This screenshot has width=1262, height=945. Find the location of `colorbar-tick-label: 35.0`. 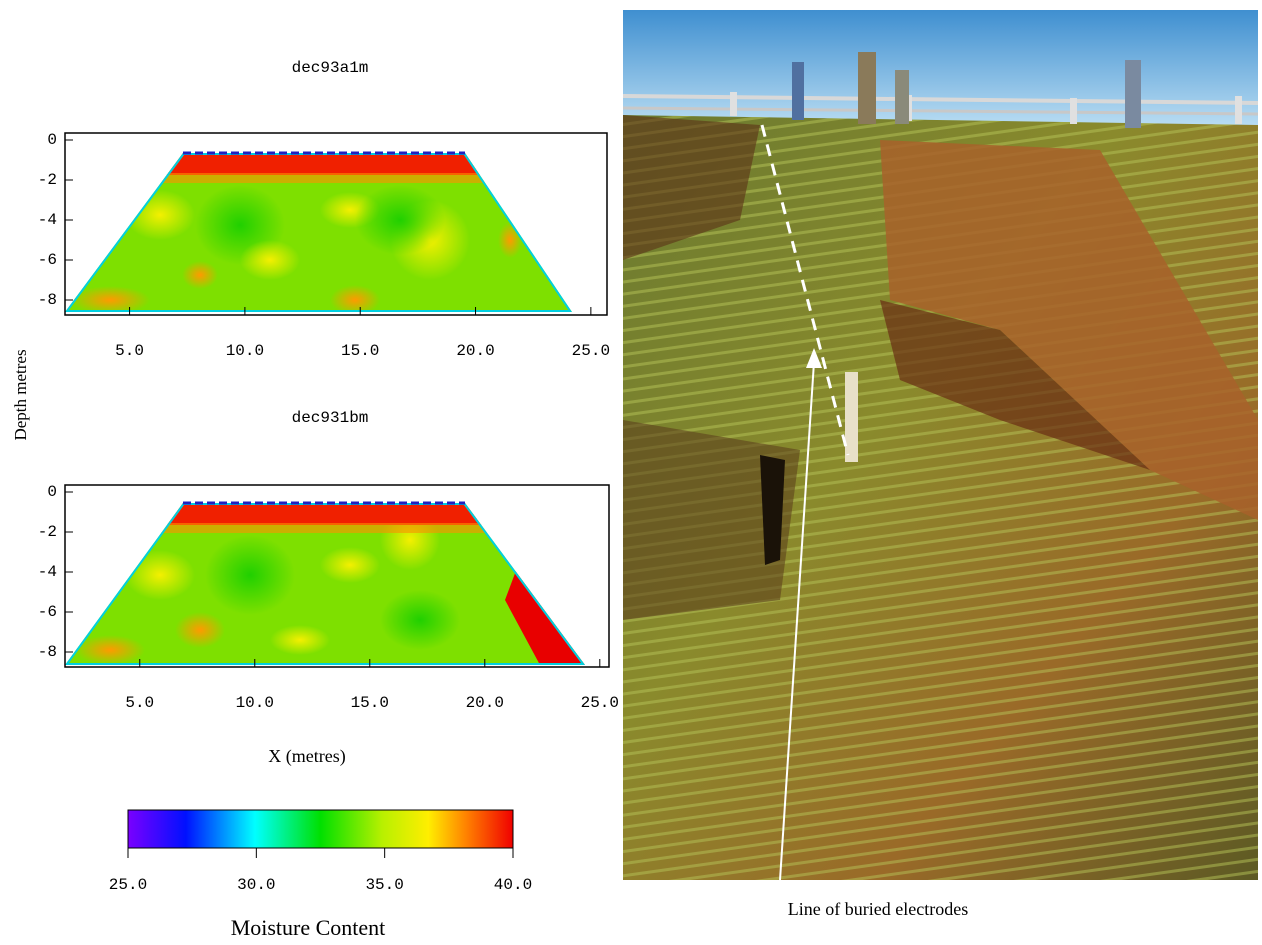

colorbar-tick-label: 35.0 is located at coordinates (384, 885).